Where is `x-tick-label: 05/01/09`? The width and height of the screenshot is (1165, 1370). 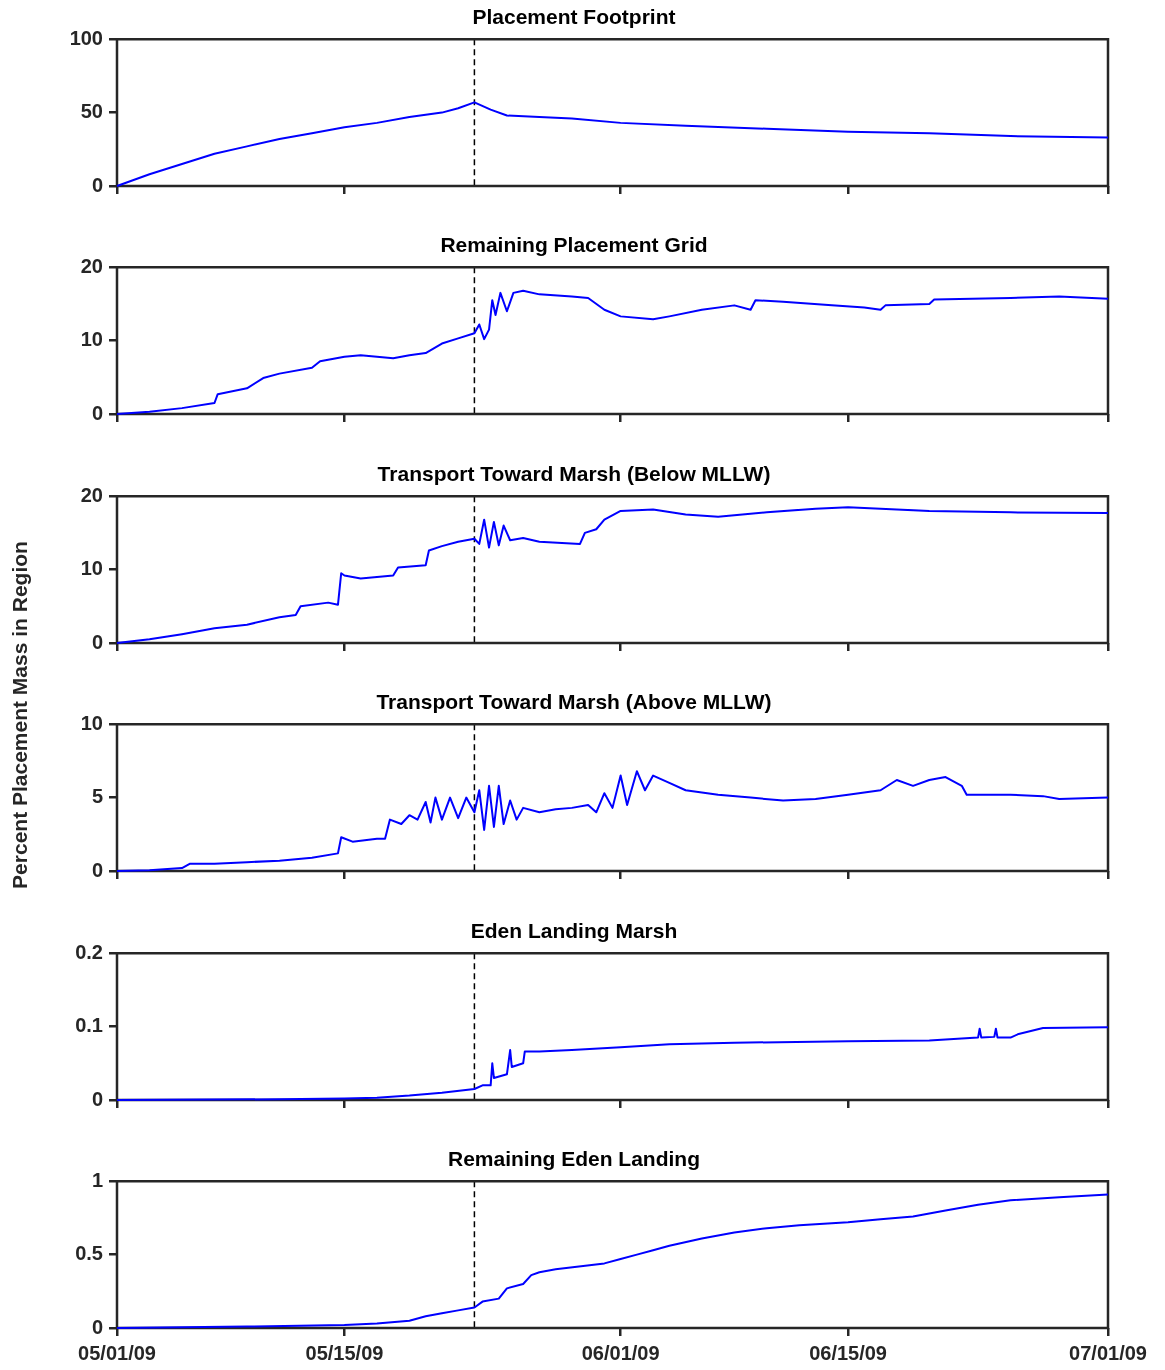 x-tick-label: 05/01/09 is located at coordinates (117, 1352).